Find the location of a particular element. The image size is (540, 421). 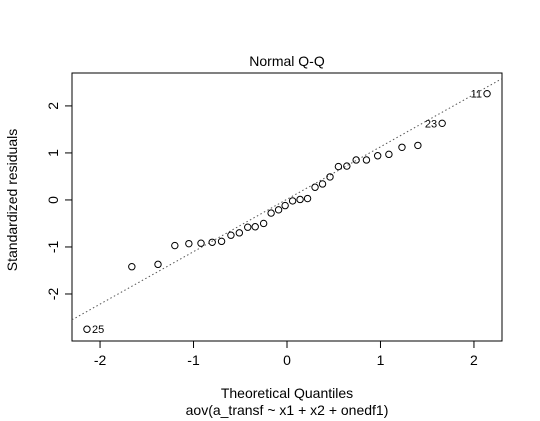

y-tick-label: -1 is located at coordinates (53, 247).